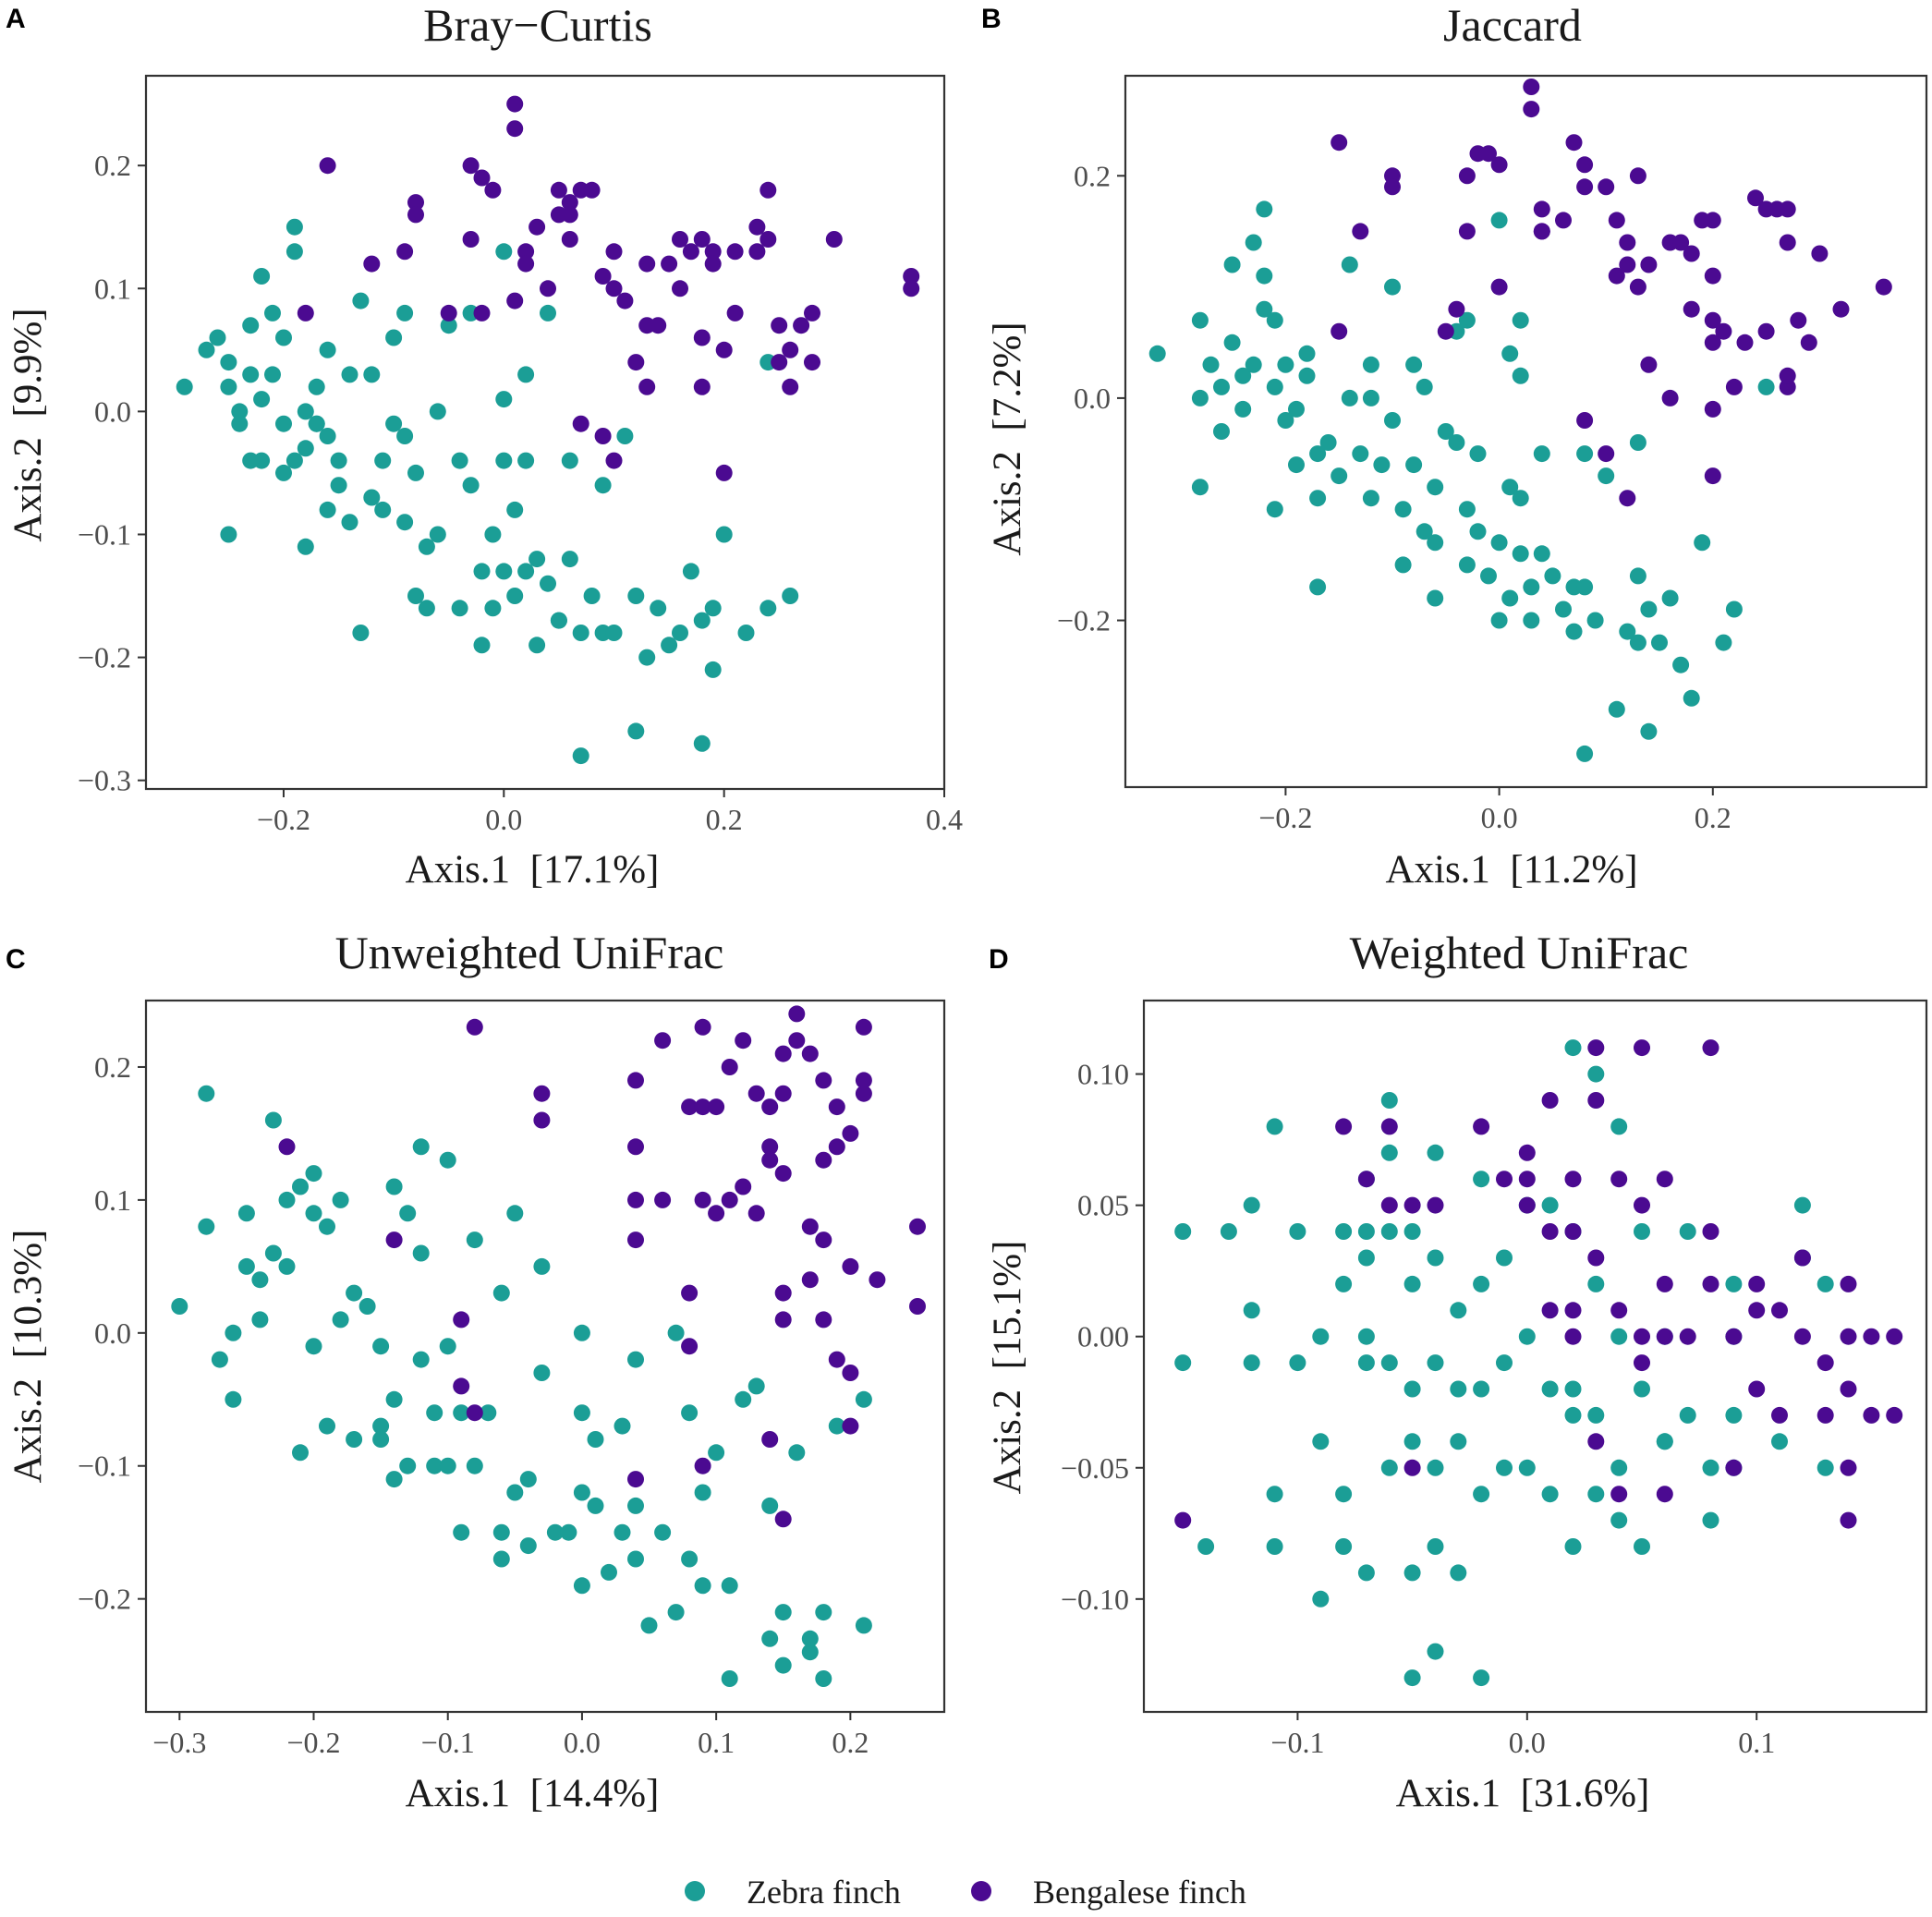 Image resolution: width=1932 pixels, height=1917 pixels. Describe the element at coordinates (533, 870) in the screenshot. I see `panel-a-x-axis-label: Axis.1 [17.1%]` at that location.